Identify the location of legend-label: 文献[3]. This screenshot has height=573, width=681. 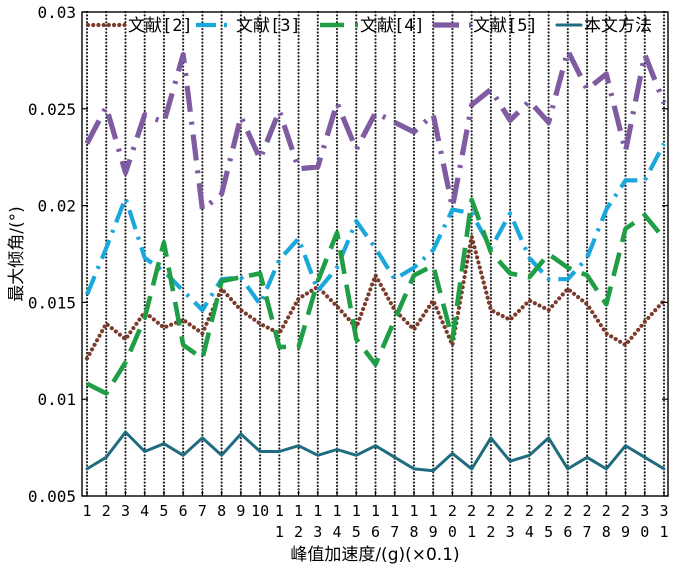
(268, 26).